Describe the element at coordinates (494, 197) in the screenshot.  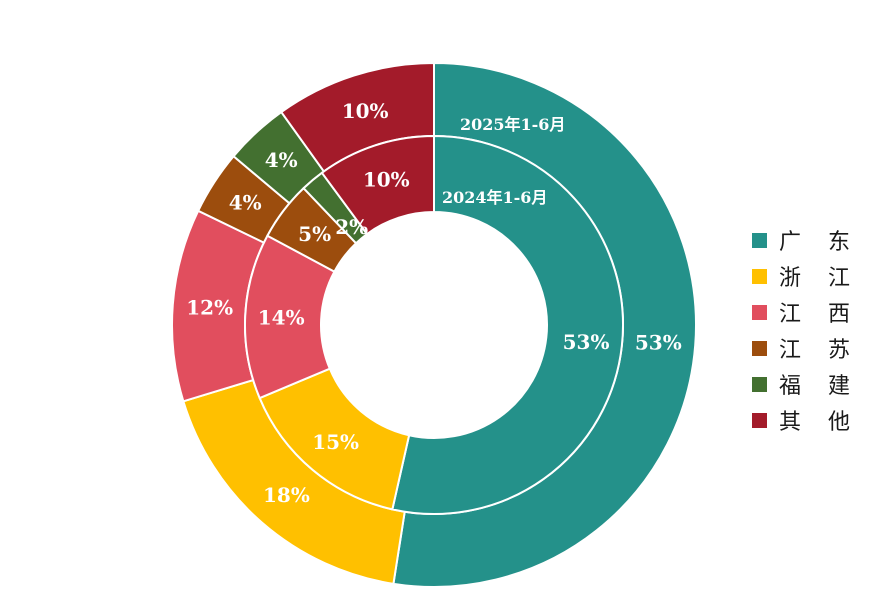
I see `inner-ring-label: 2024年1-6月` at that location.